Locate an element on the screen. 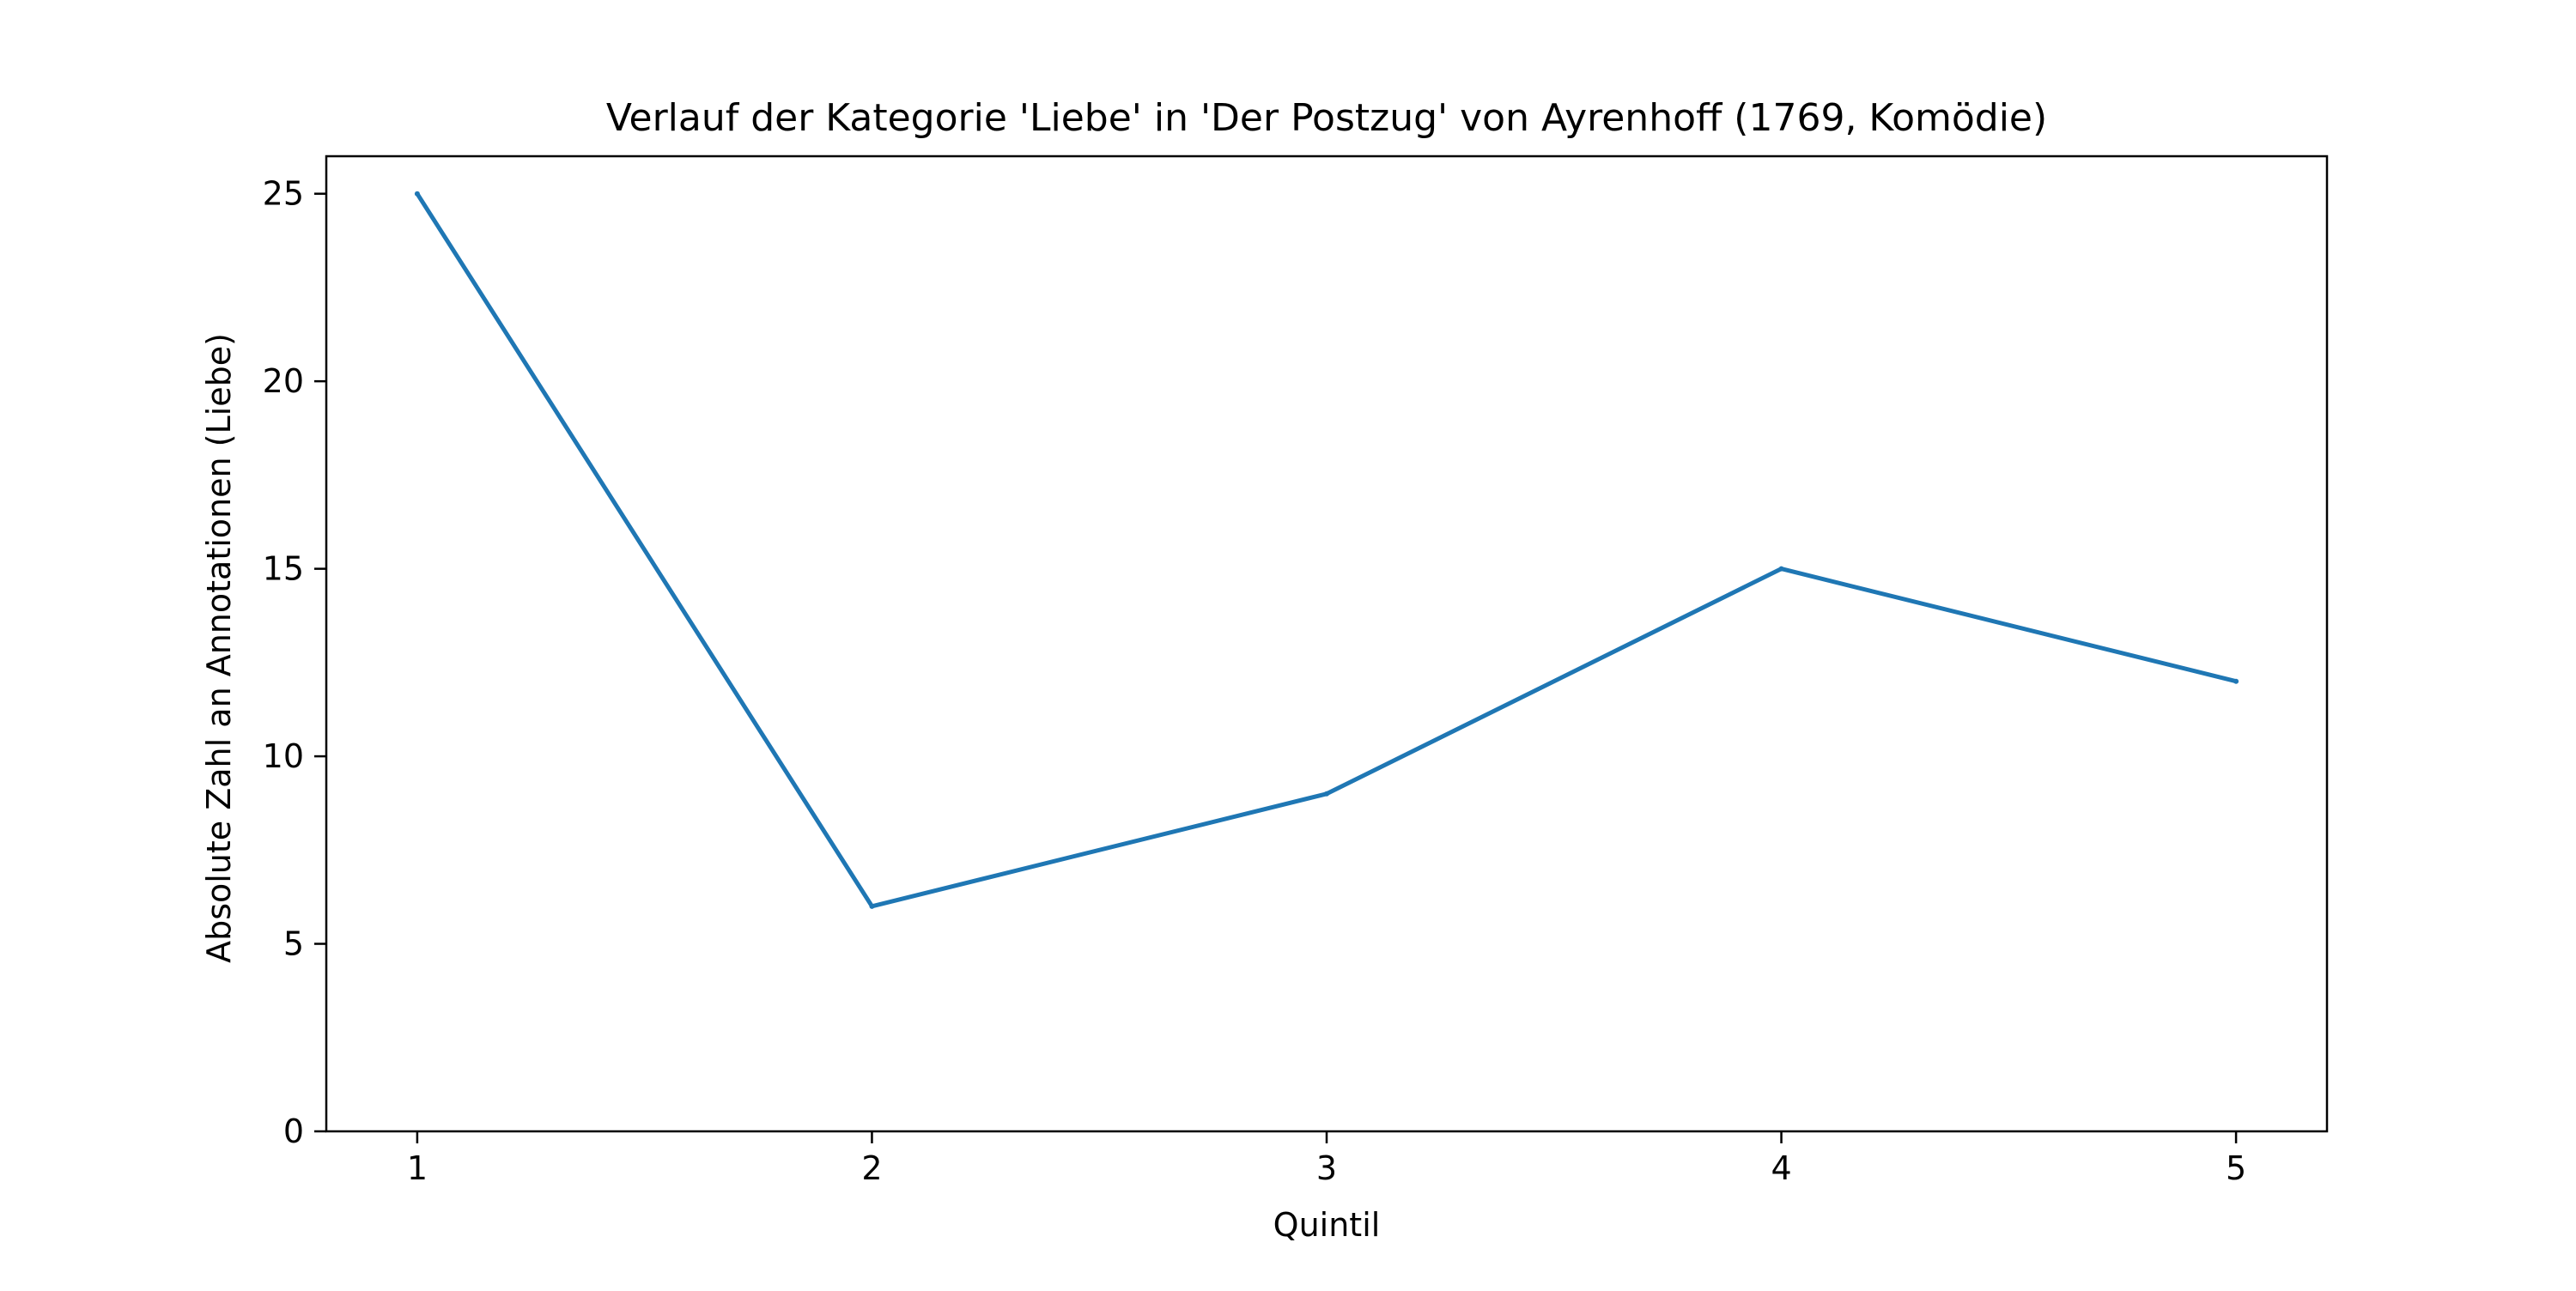 The width and height of the screenshot is (2576, 1291). y-tick-label: 15 is located at coordinates (283, 569).